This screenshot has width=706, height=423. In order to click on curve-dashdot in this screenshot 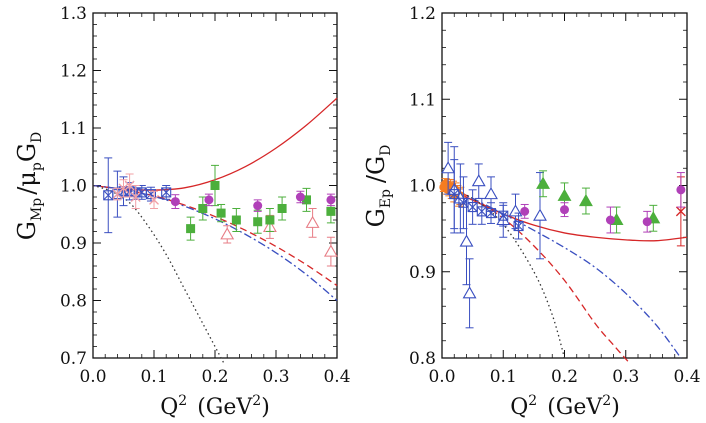, I will do `click(215, 242)`.